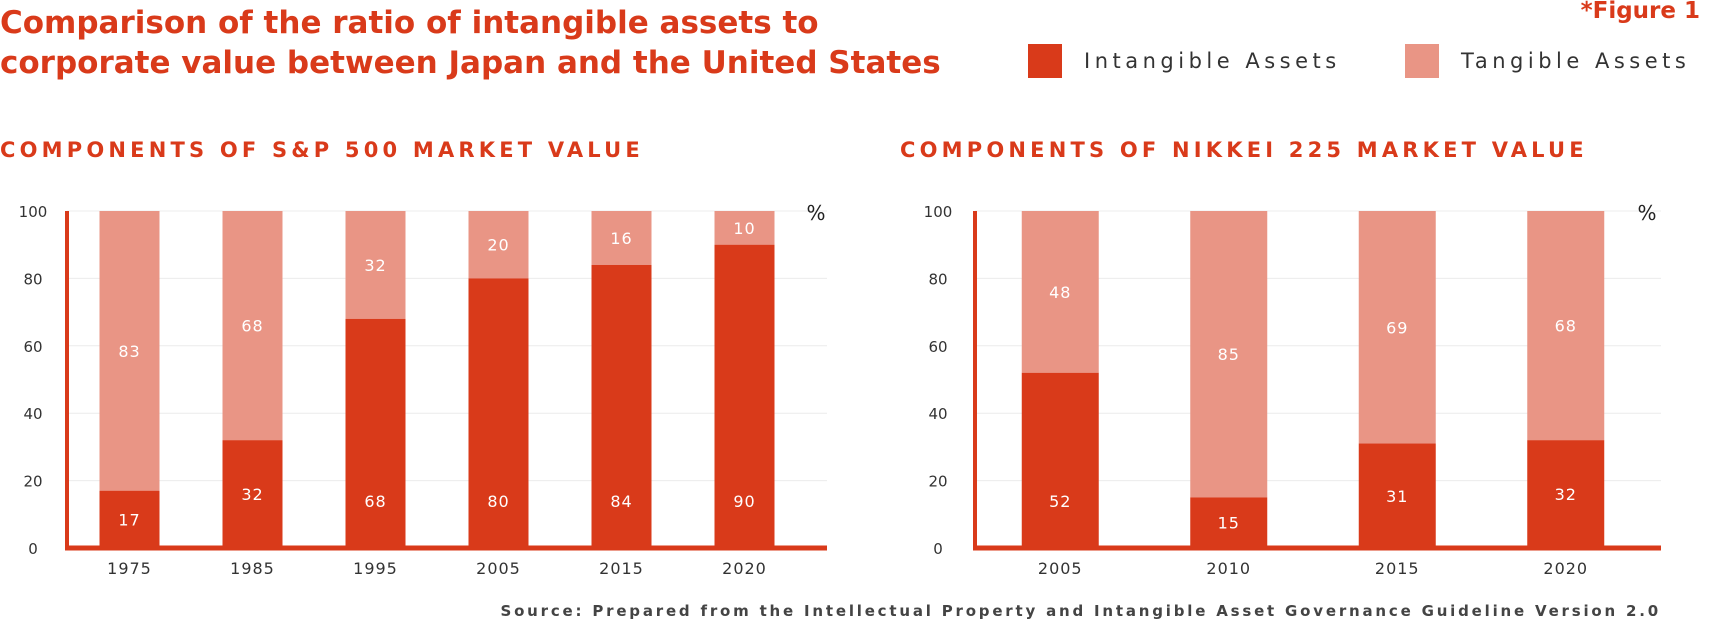 This screenshot has width=1726, height=632. What do you see at coordinates (1422, 61) in the screenshot?
I see `legend-swatch-tangible` at bounding box center [1422, 61].